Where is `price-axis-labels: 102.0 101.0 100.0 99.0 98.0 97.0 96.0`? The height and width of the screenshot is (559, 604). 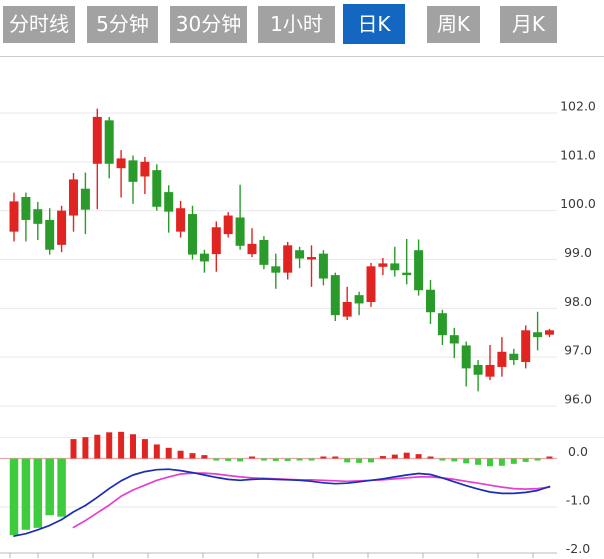 price-axis-labels: 102.0 101.0 100.0 99.0 98.0 97.0 96.0 is located at coordinates (578, 253).